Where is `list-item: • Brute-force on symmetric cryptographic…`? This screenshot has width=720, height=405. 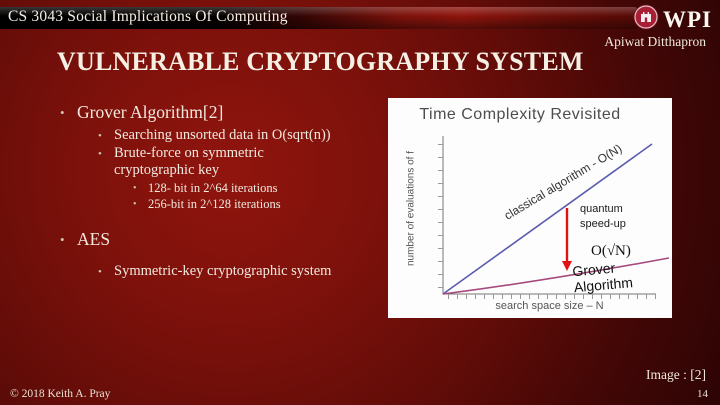
list-item: • Brute-force on symmetric cryptographic… is located at coordinates (244, 162).